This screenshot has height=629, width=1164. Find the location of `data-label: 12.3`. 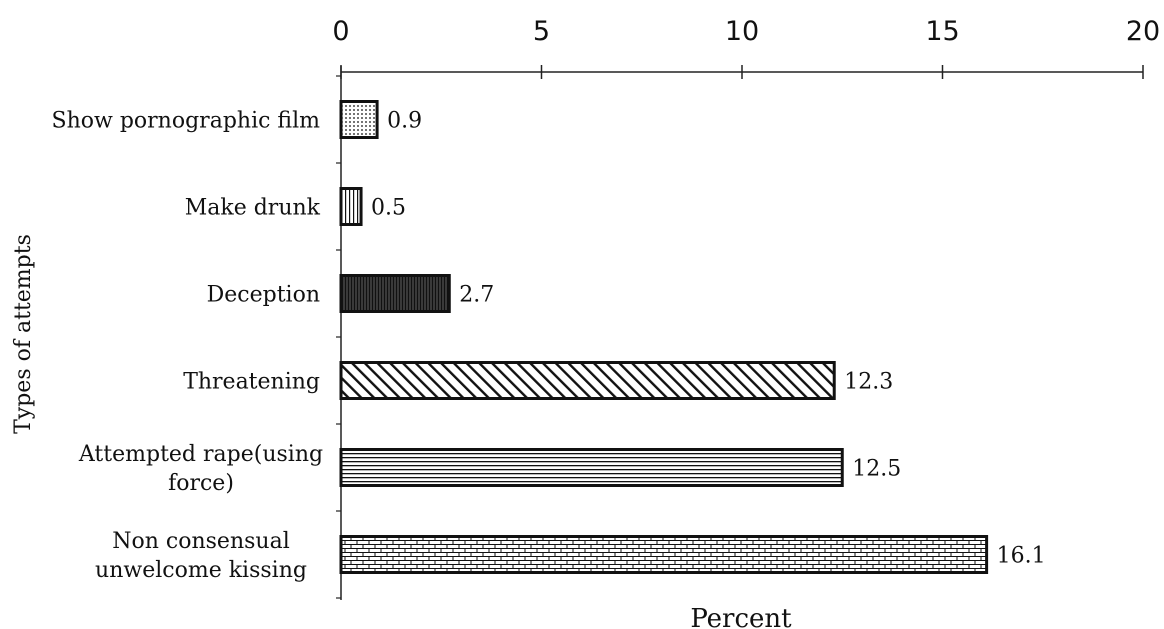

data-label: 12.3 is located at coordinates (868, 382).